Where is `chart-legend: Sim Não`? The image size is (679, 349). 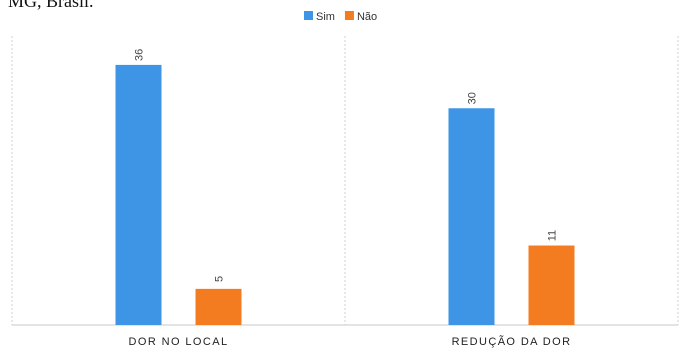
chart-legend: Sim Não is located at coordinates (340, 17).